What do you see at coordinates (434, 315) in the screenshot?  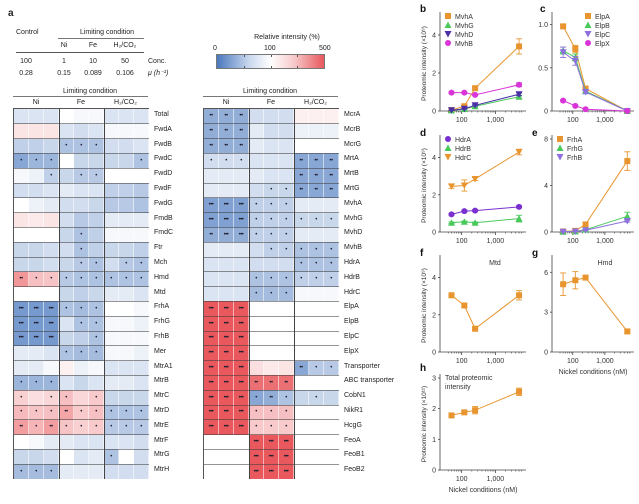 I see `y-tick-label: 2` at bounding box center [434, 315].